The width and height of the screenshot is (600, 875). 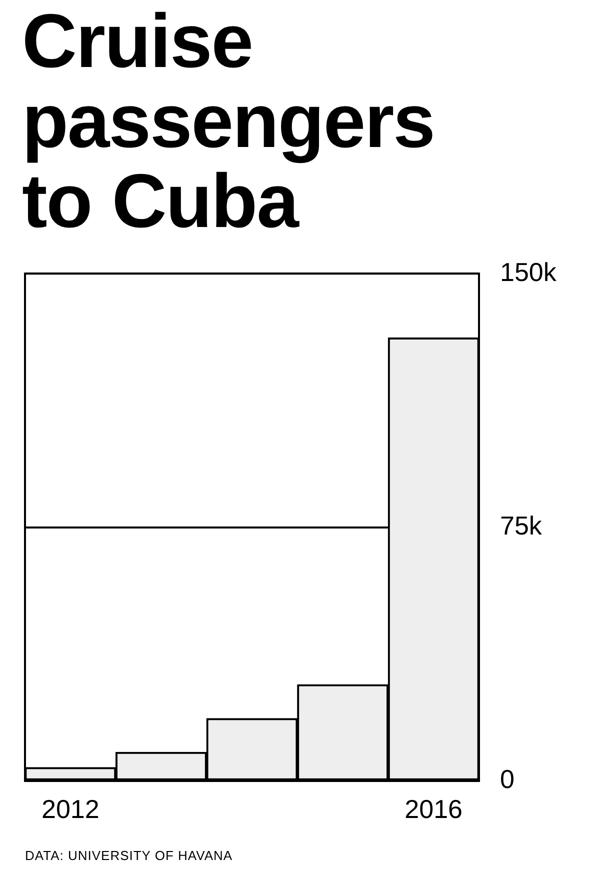 I want to click on x-tick-label: 2012, so click(x=70, y=809).